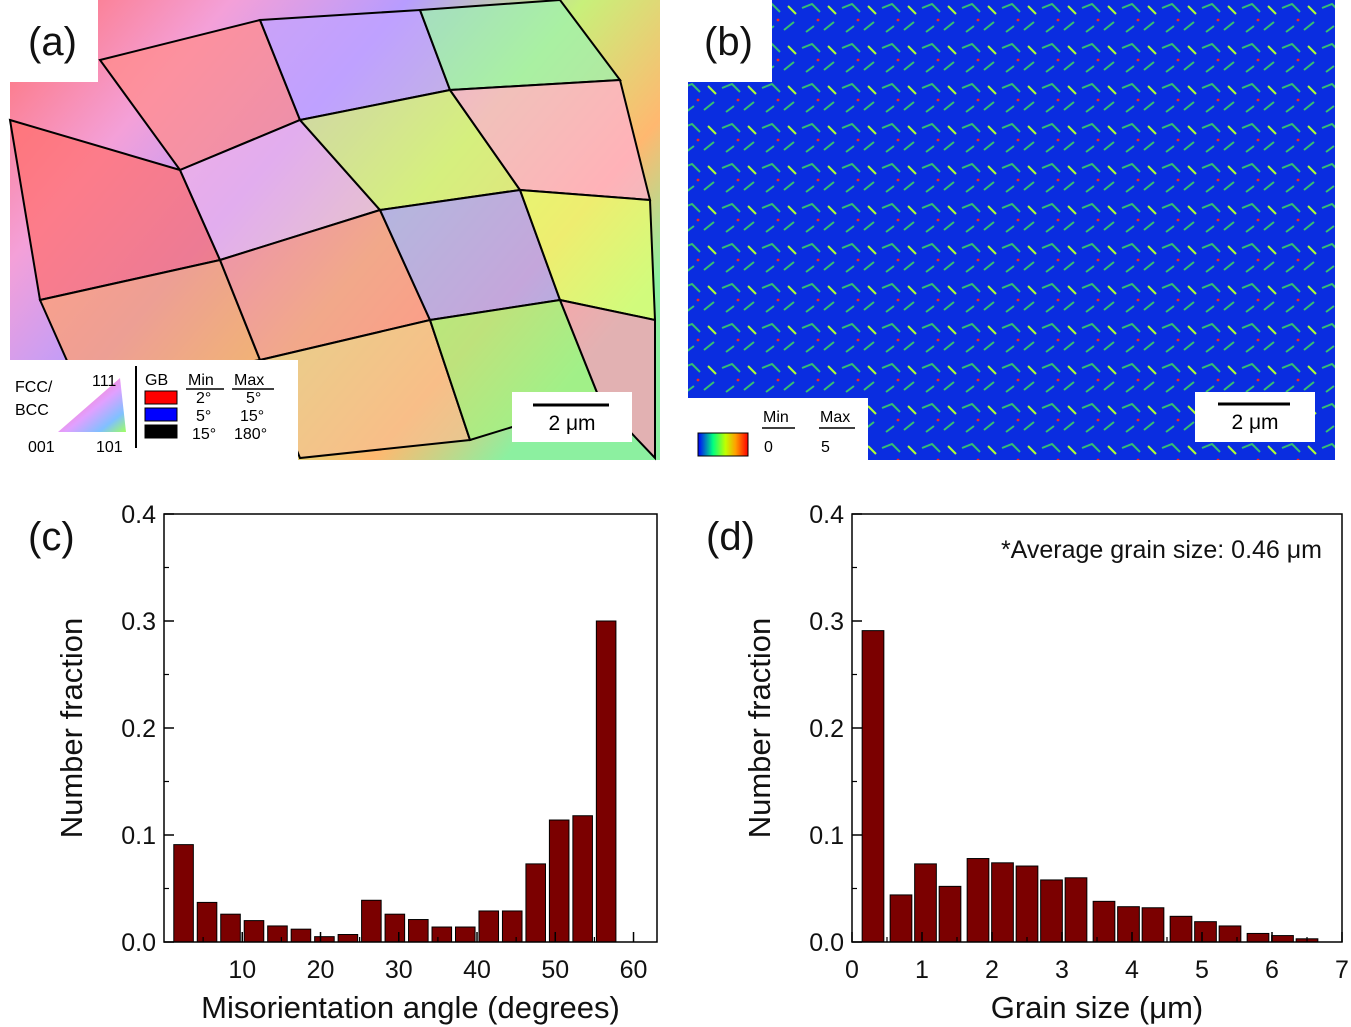  What do you see at coordinates (138, 622) in the screenshot?
I see `ytick-c-3: 0.3` at bounding box center [138, 622].